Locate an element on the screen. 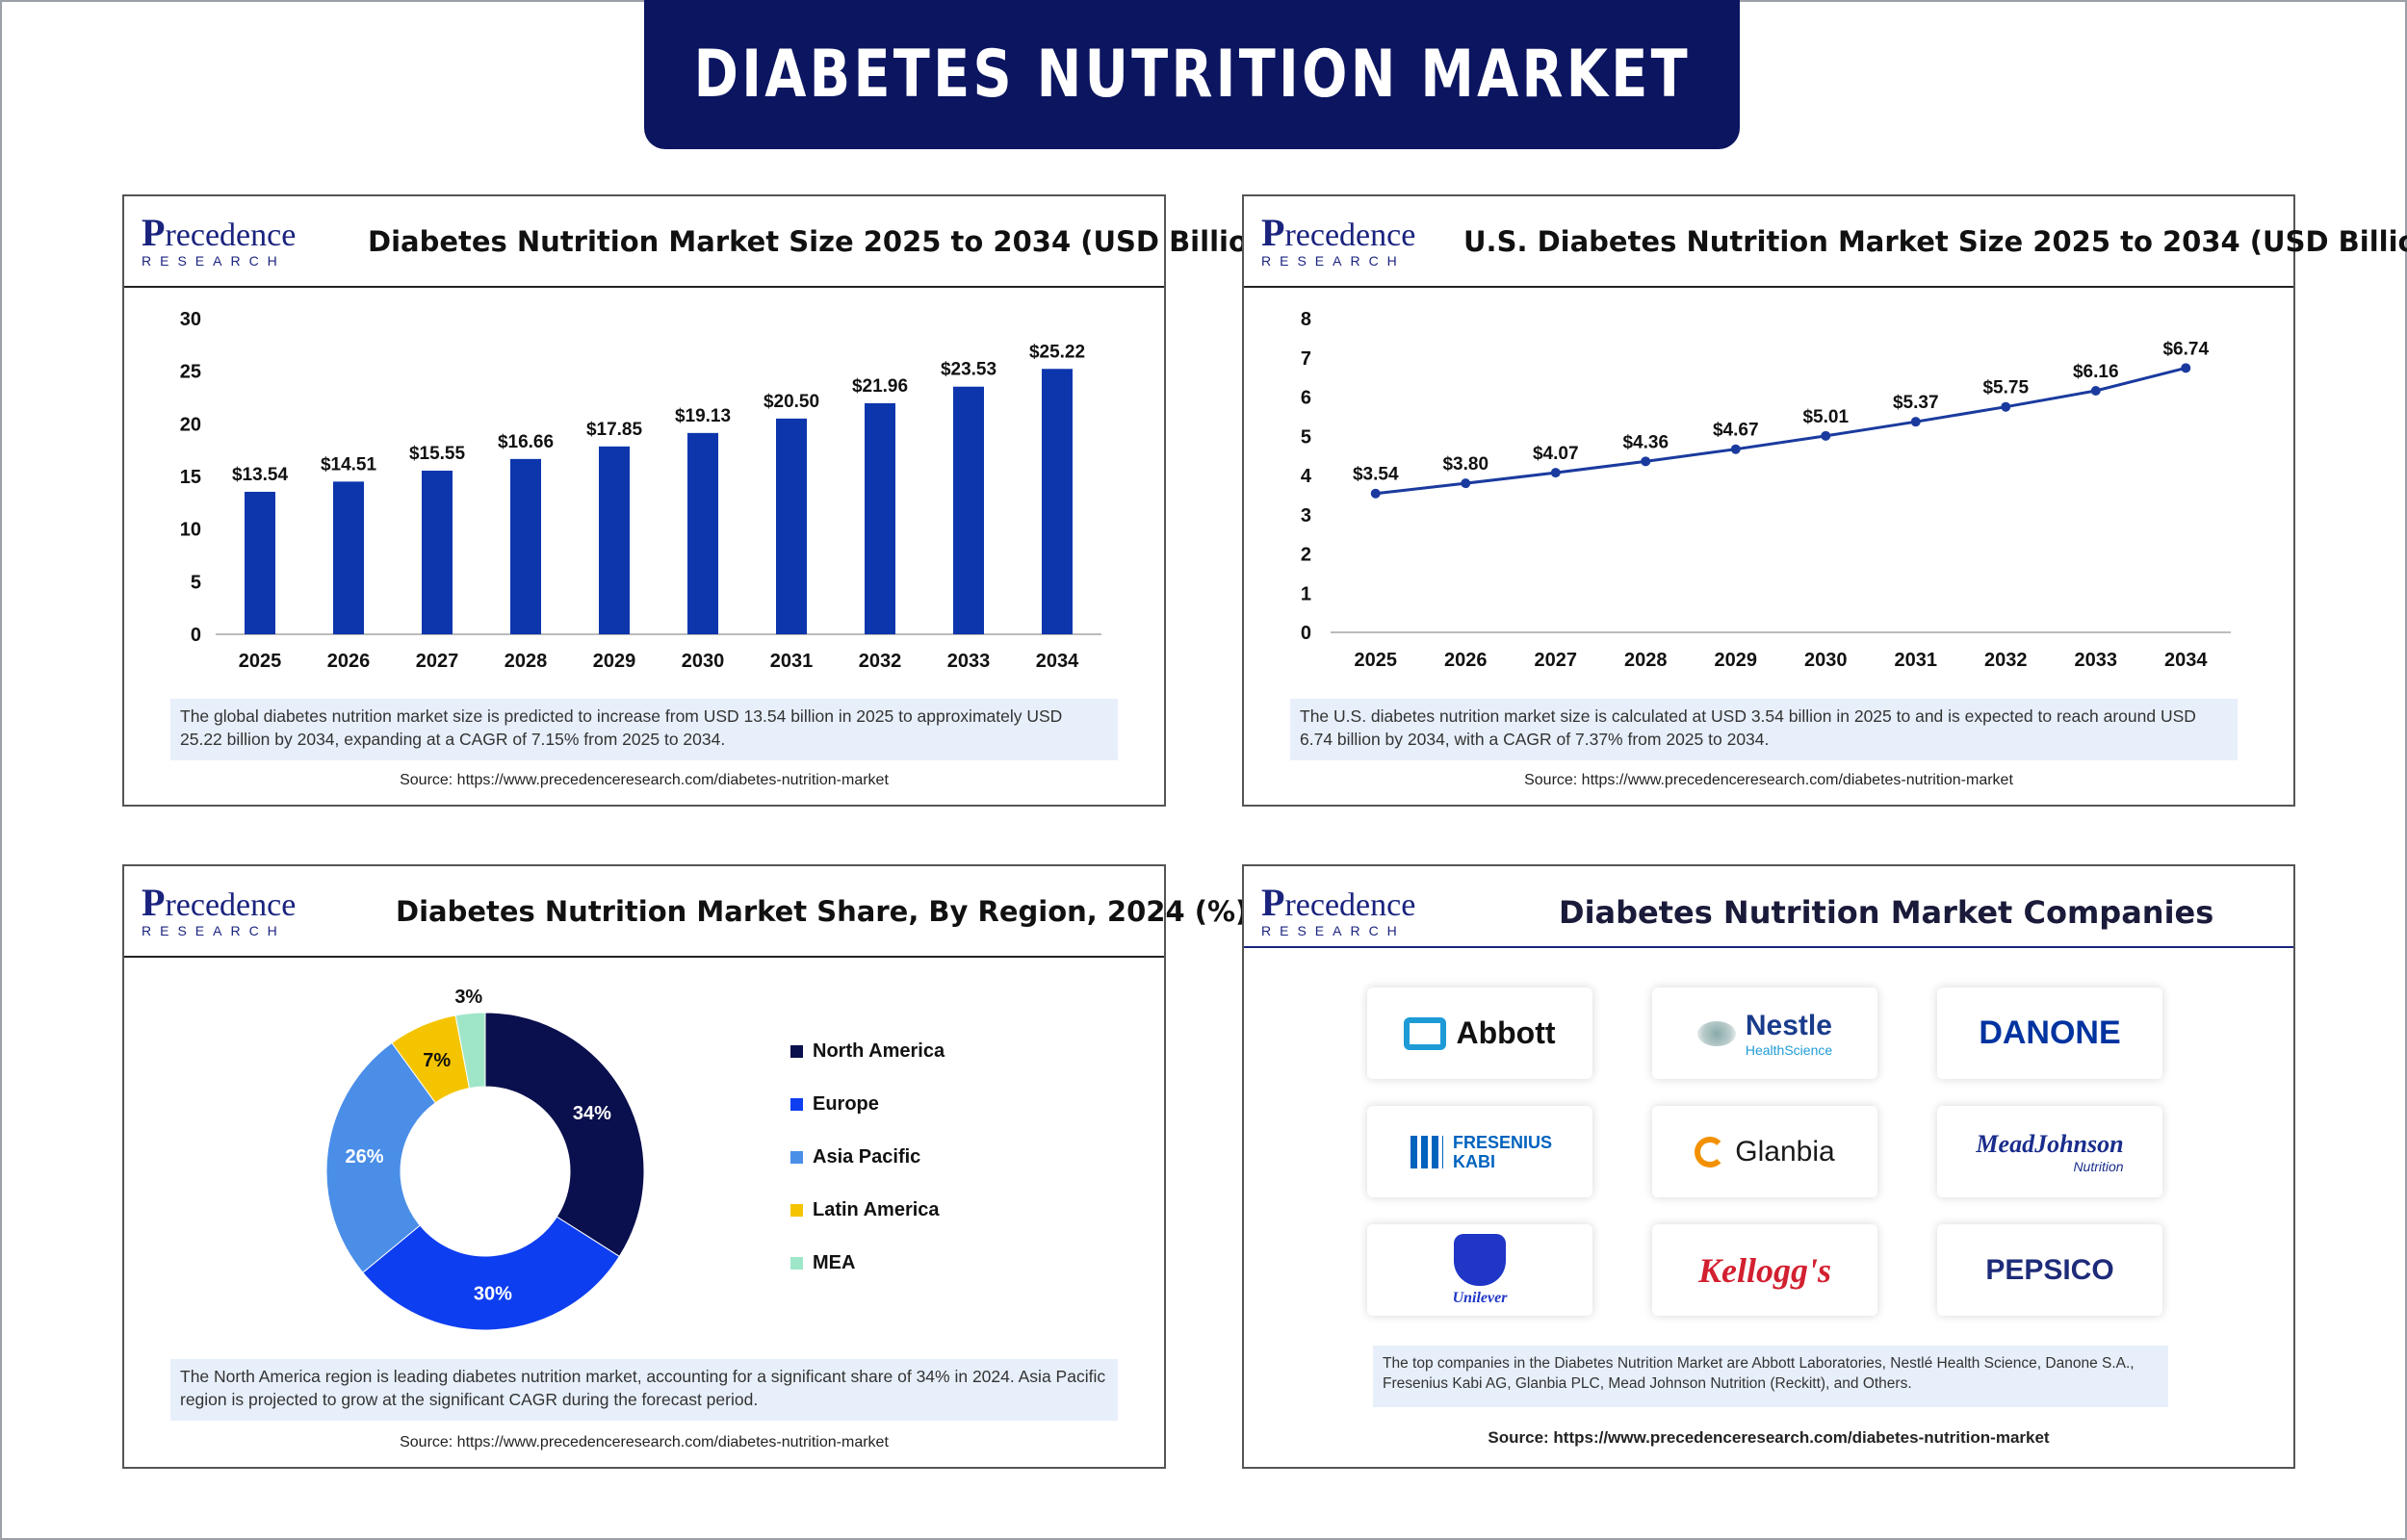 The width and height of the screenshot is (2407, 1540). y-tick-label: 20 is located at coordinates (190, 424).